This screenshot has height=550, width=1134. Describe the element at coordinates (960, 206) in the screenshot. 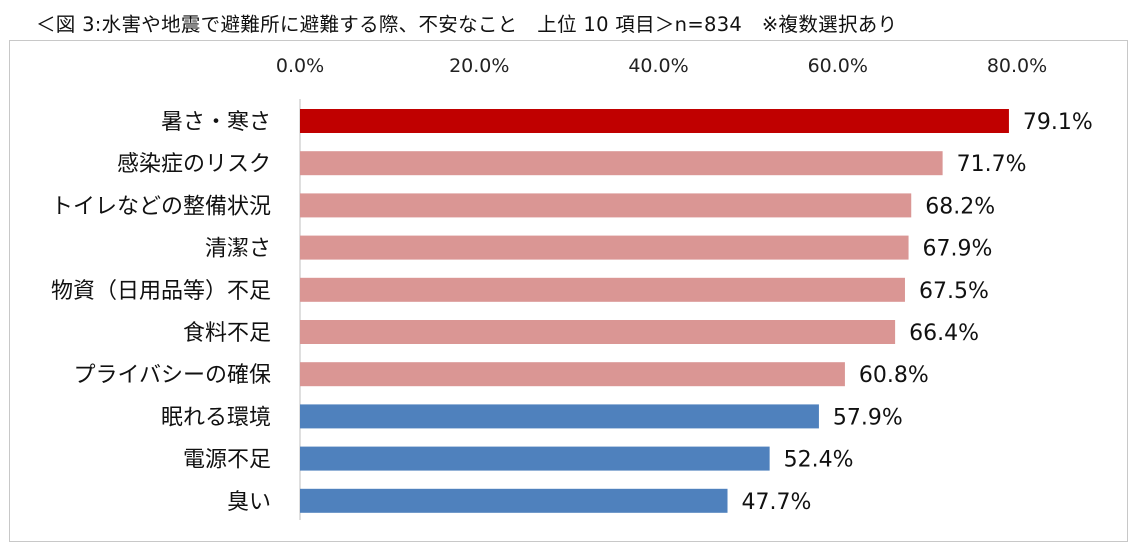

I see `data-label: 68.2%` at that location.